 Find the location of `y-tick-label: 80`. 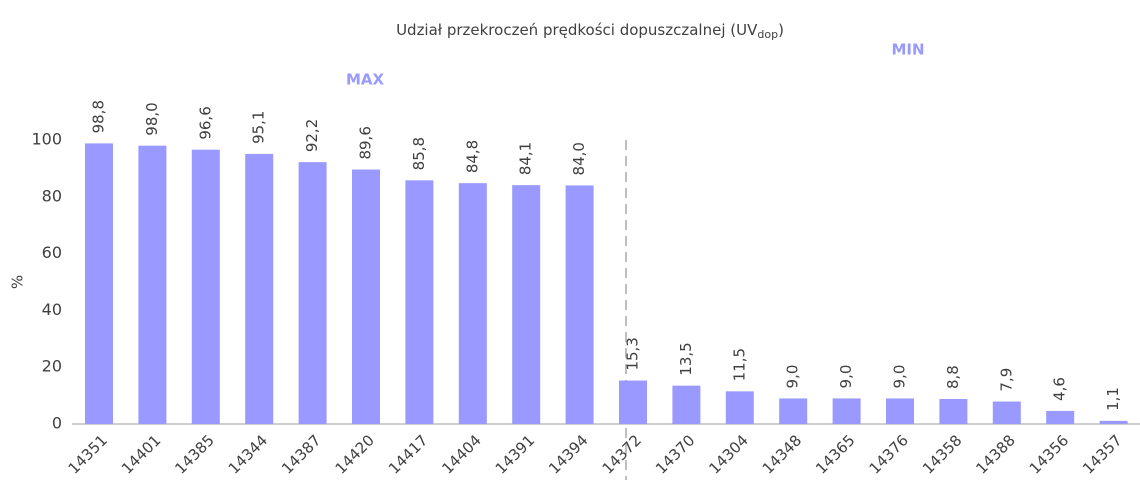

y-tick-label: 80 is located at coordinates (52, 195).